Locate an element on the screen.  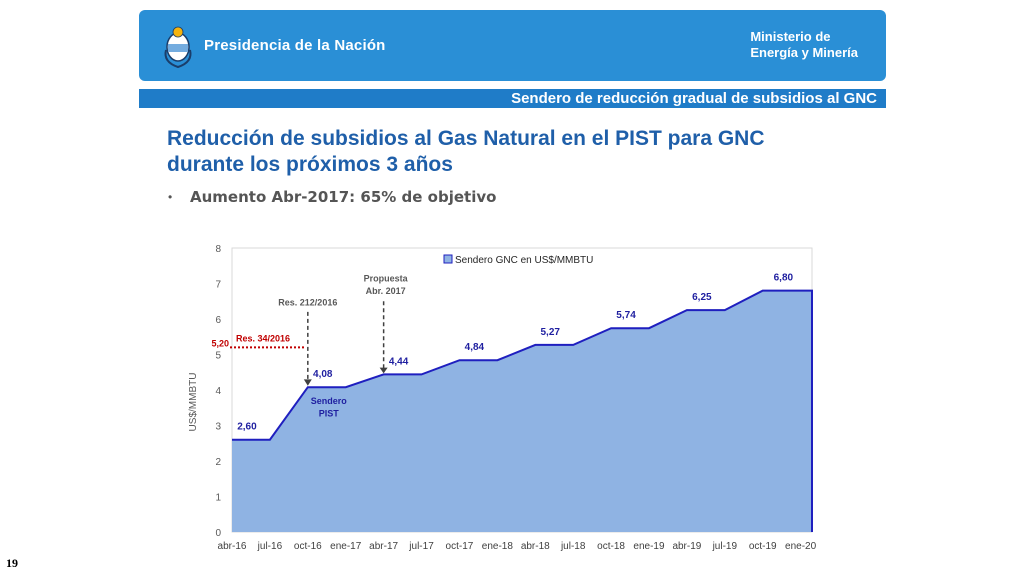
y-tick-label: 0 is located at coordinates (218, 533).